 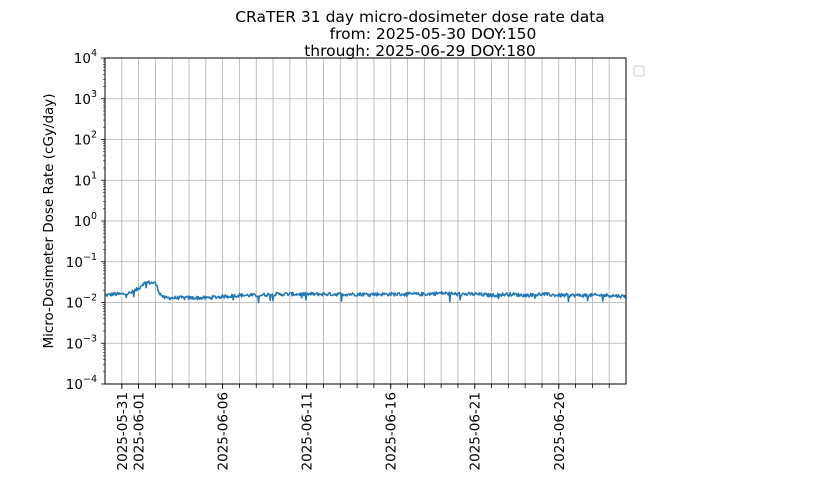 I want to click on x-tick-label: 2025-06-21, so click(x=476, y=431).